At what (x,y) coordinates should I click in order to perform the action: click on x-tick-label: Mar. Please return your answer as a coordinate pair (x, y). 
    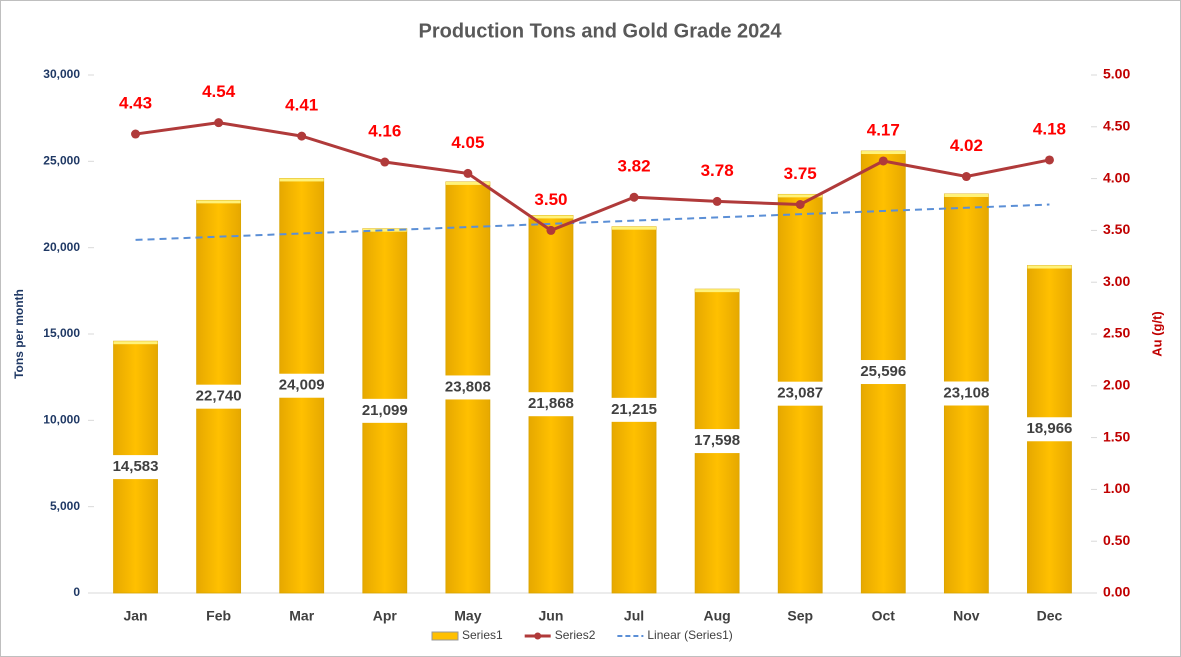
    Looking at the image, I should click on (301, 616).